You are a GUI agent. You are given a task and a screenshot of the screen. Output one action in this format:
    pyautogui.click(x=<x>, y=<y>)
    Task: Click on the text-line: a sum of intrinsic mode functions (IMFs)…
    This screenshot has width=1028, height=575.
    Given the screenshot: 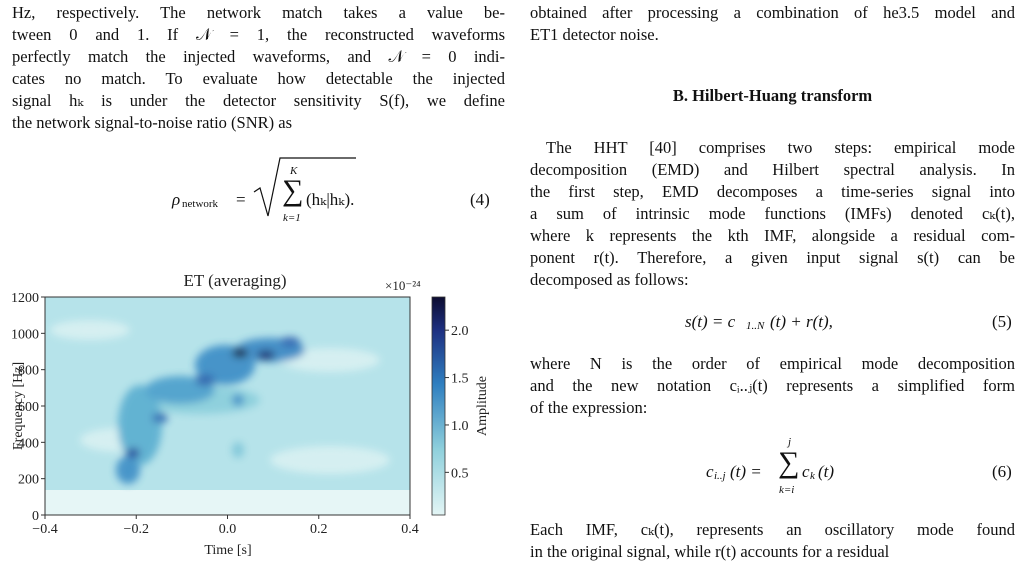 What is the action you would take?
    pyautogui.click(x=772, y=213)
    